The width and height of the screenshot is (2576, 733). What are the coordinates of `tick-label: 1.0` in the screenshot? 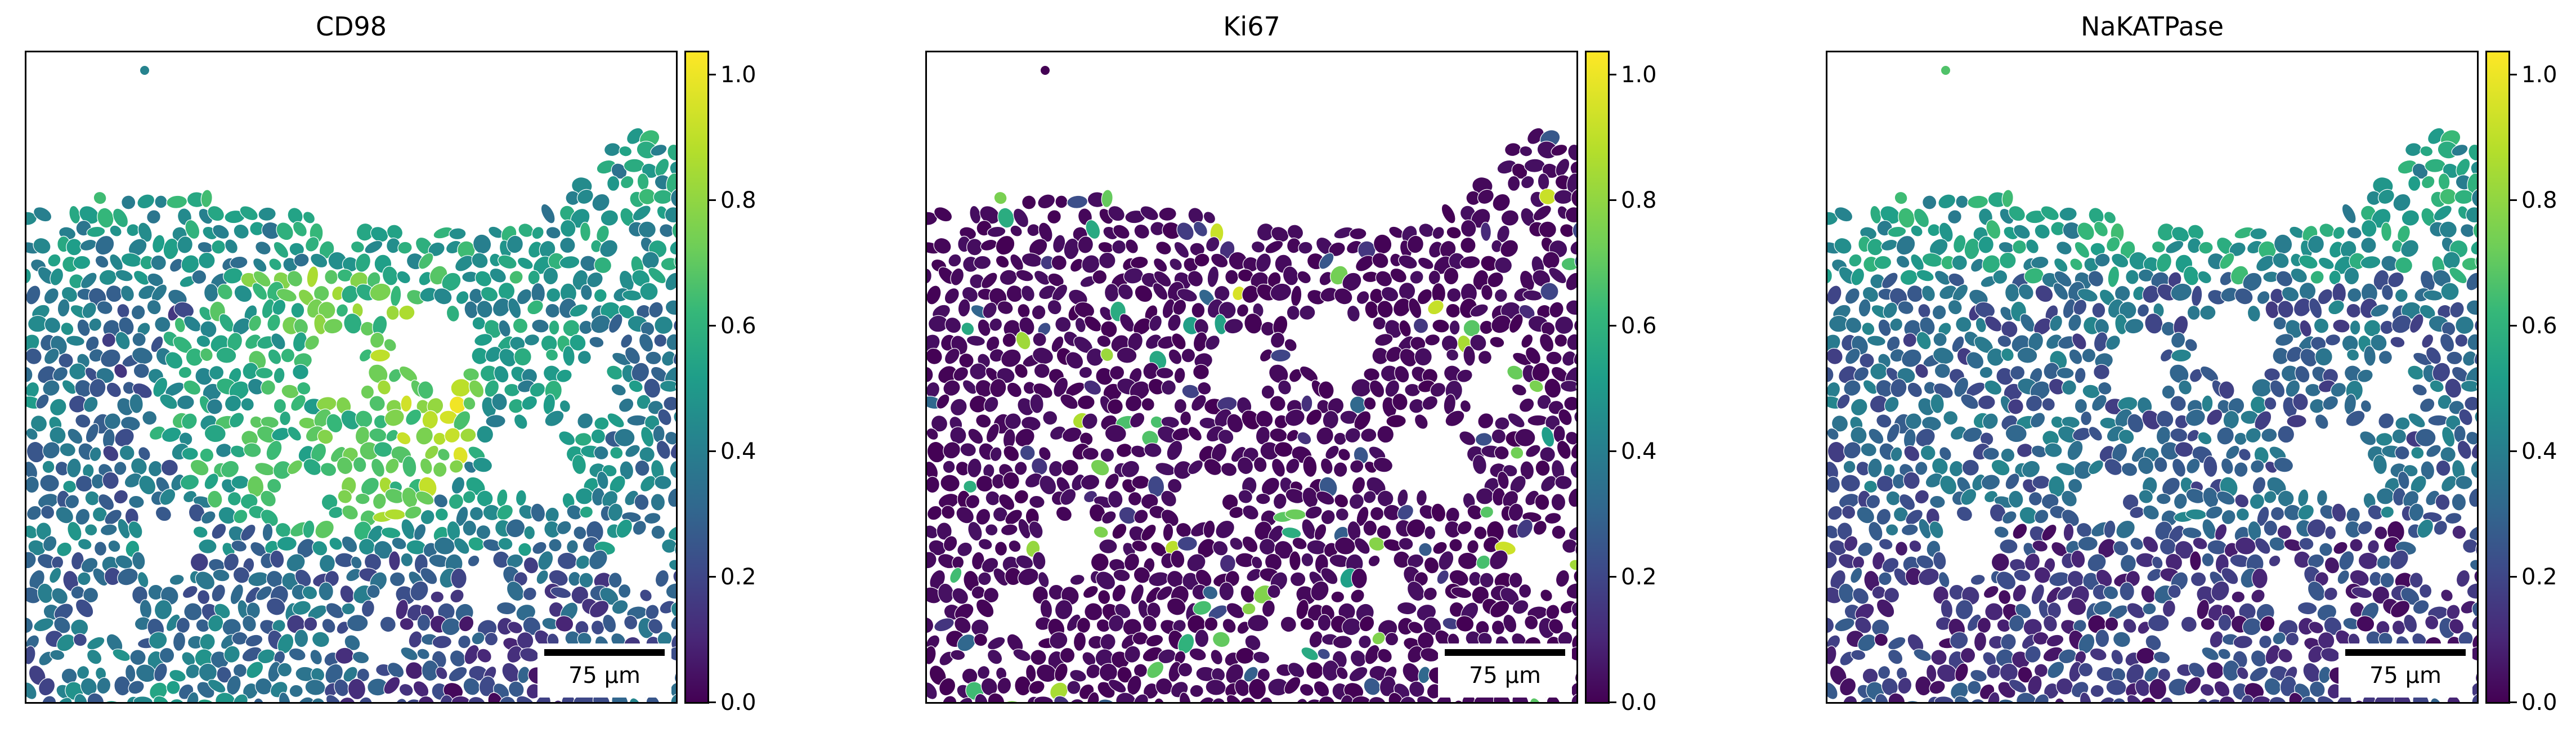 It's located at (2539, 75).